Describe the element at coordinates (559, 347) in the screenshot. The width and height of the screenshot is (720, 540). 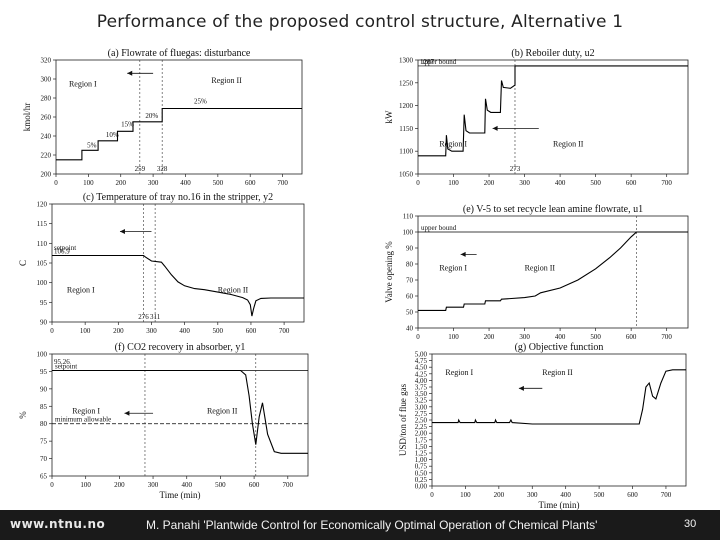
I see `chart-title: (g) Objective function` at that location.